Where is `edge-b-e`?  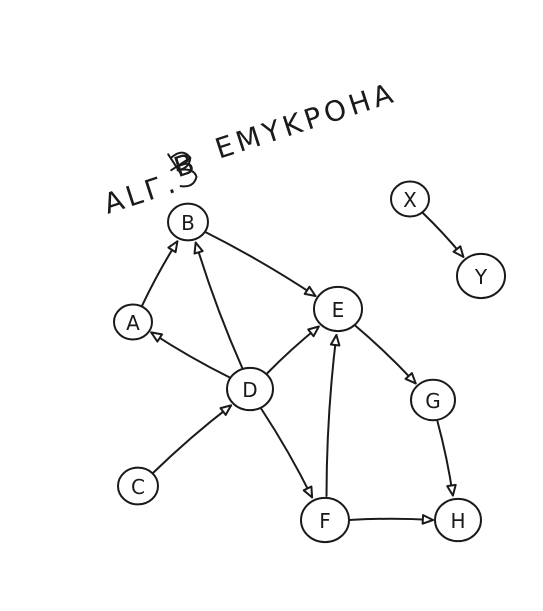
edge-b-e is located at coordinates (260, 264).